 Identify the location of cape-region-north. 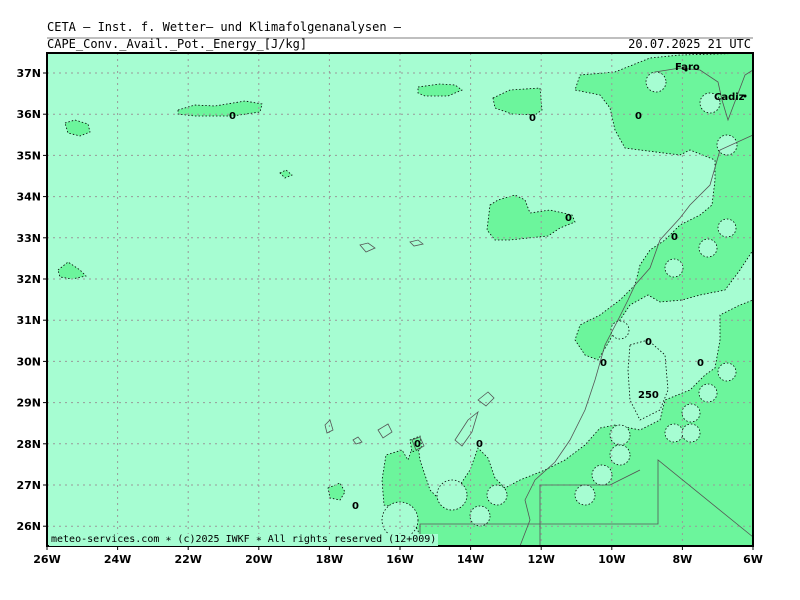
(440, 90).